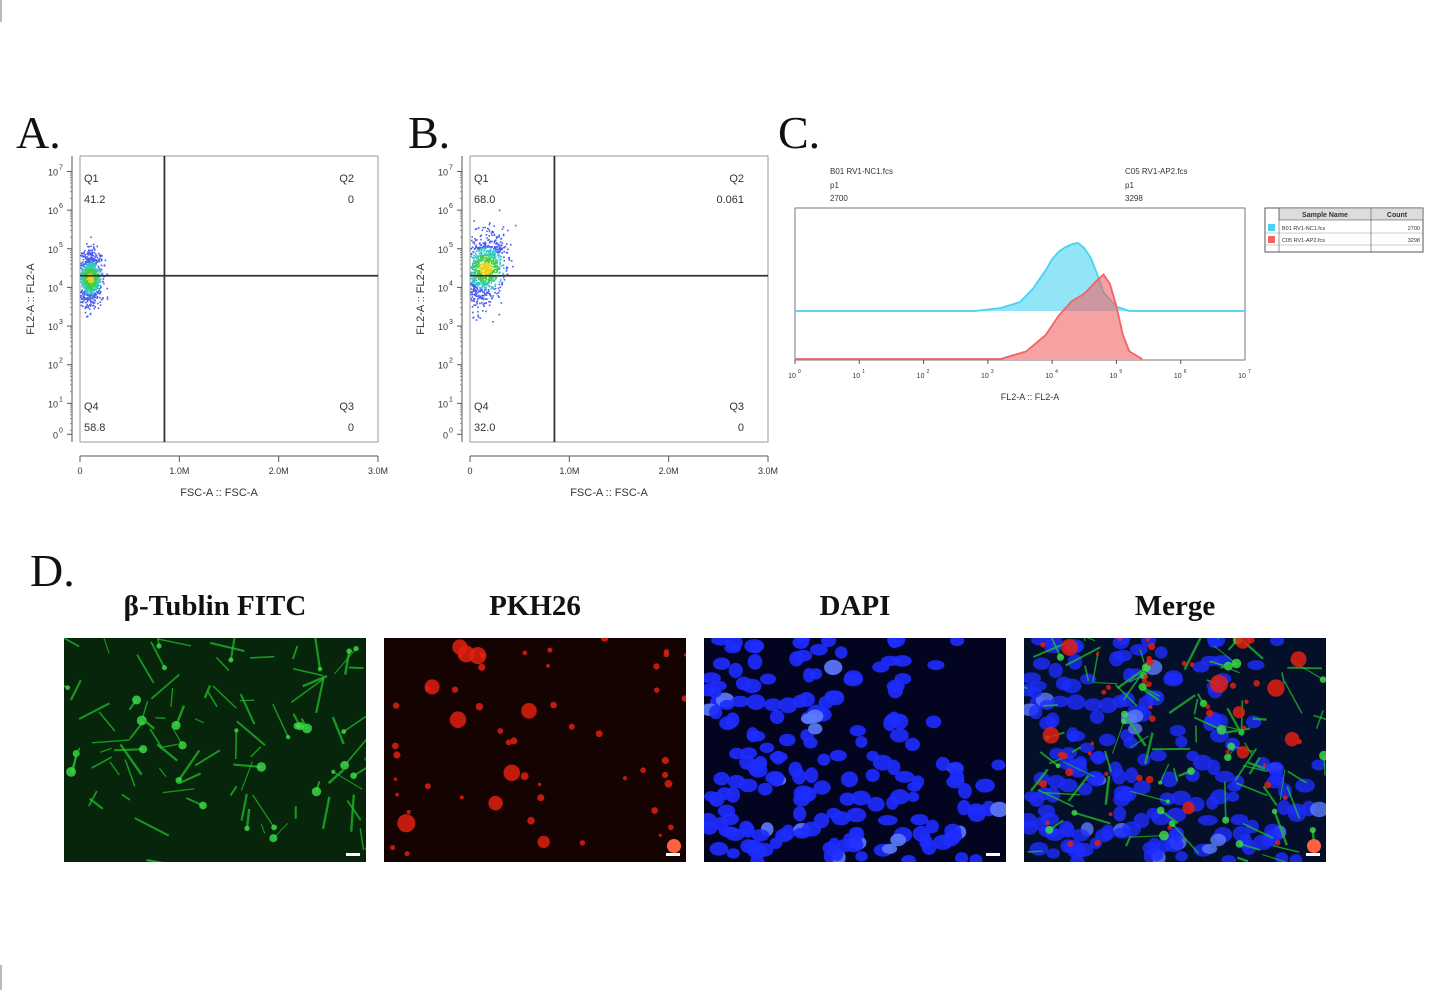 This screenshot has height=1000, width=1450. I want to click on legend-header: Count, so click(1397, 215).